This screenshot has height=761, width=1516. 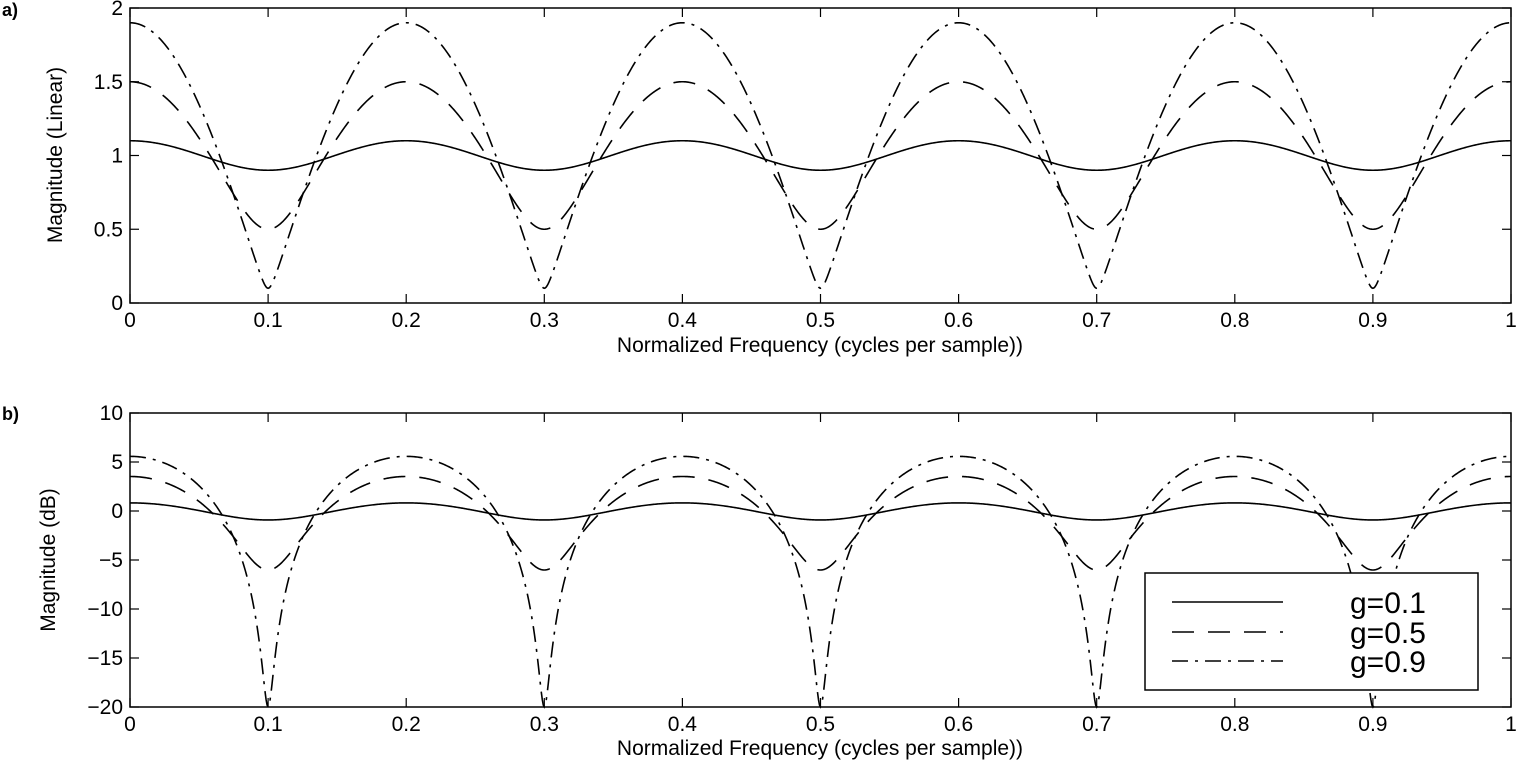 What do you see at coordinates (108, 82) in the screenshot?
I see `y-tick-label: 1.5` at bounding box center [108, 82].